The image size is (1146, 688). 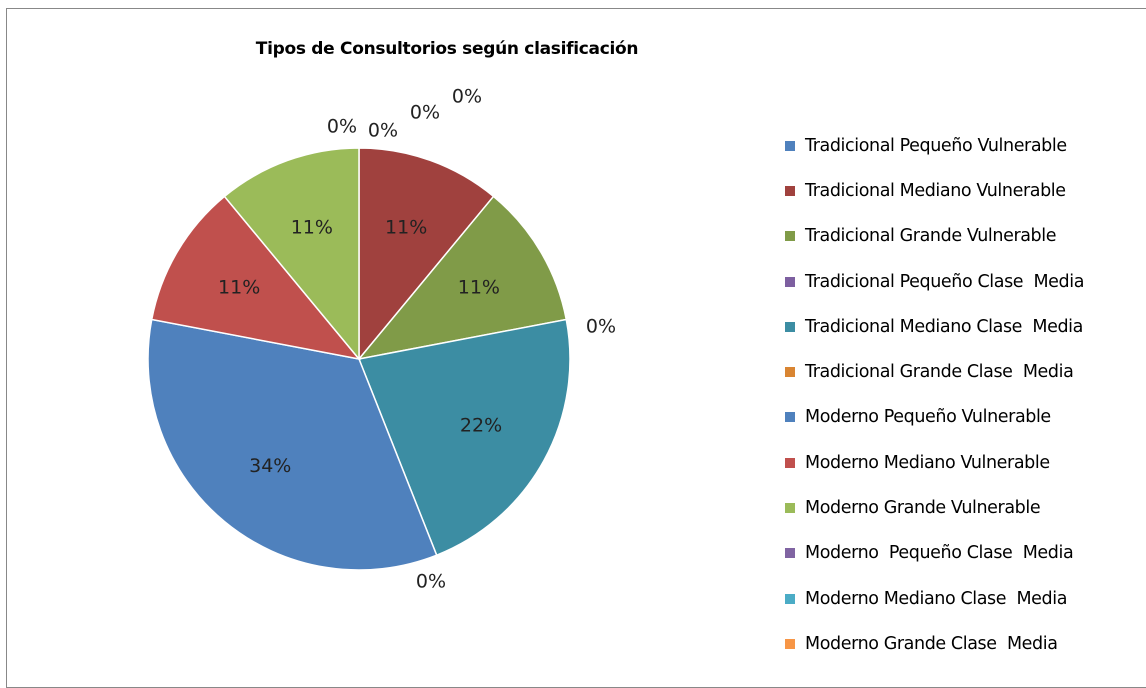 I want to click on legend-label-6: Tradicional Grande Clase Media, so click(x=939, y=372).